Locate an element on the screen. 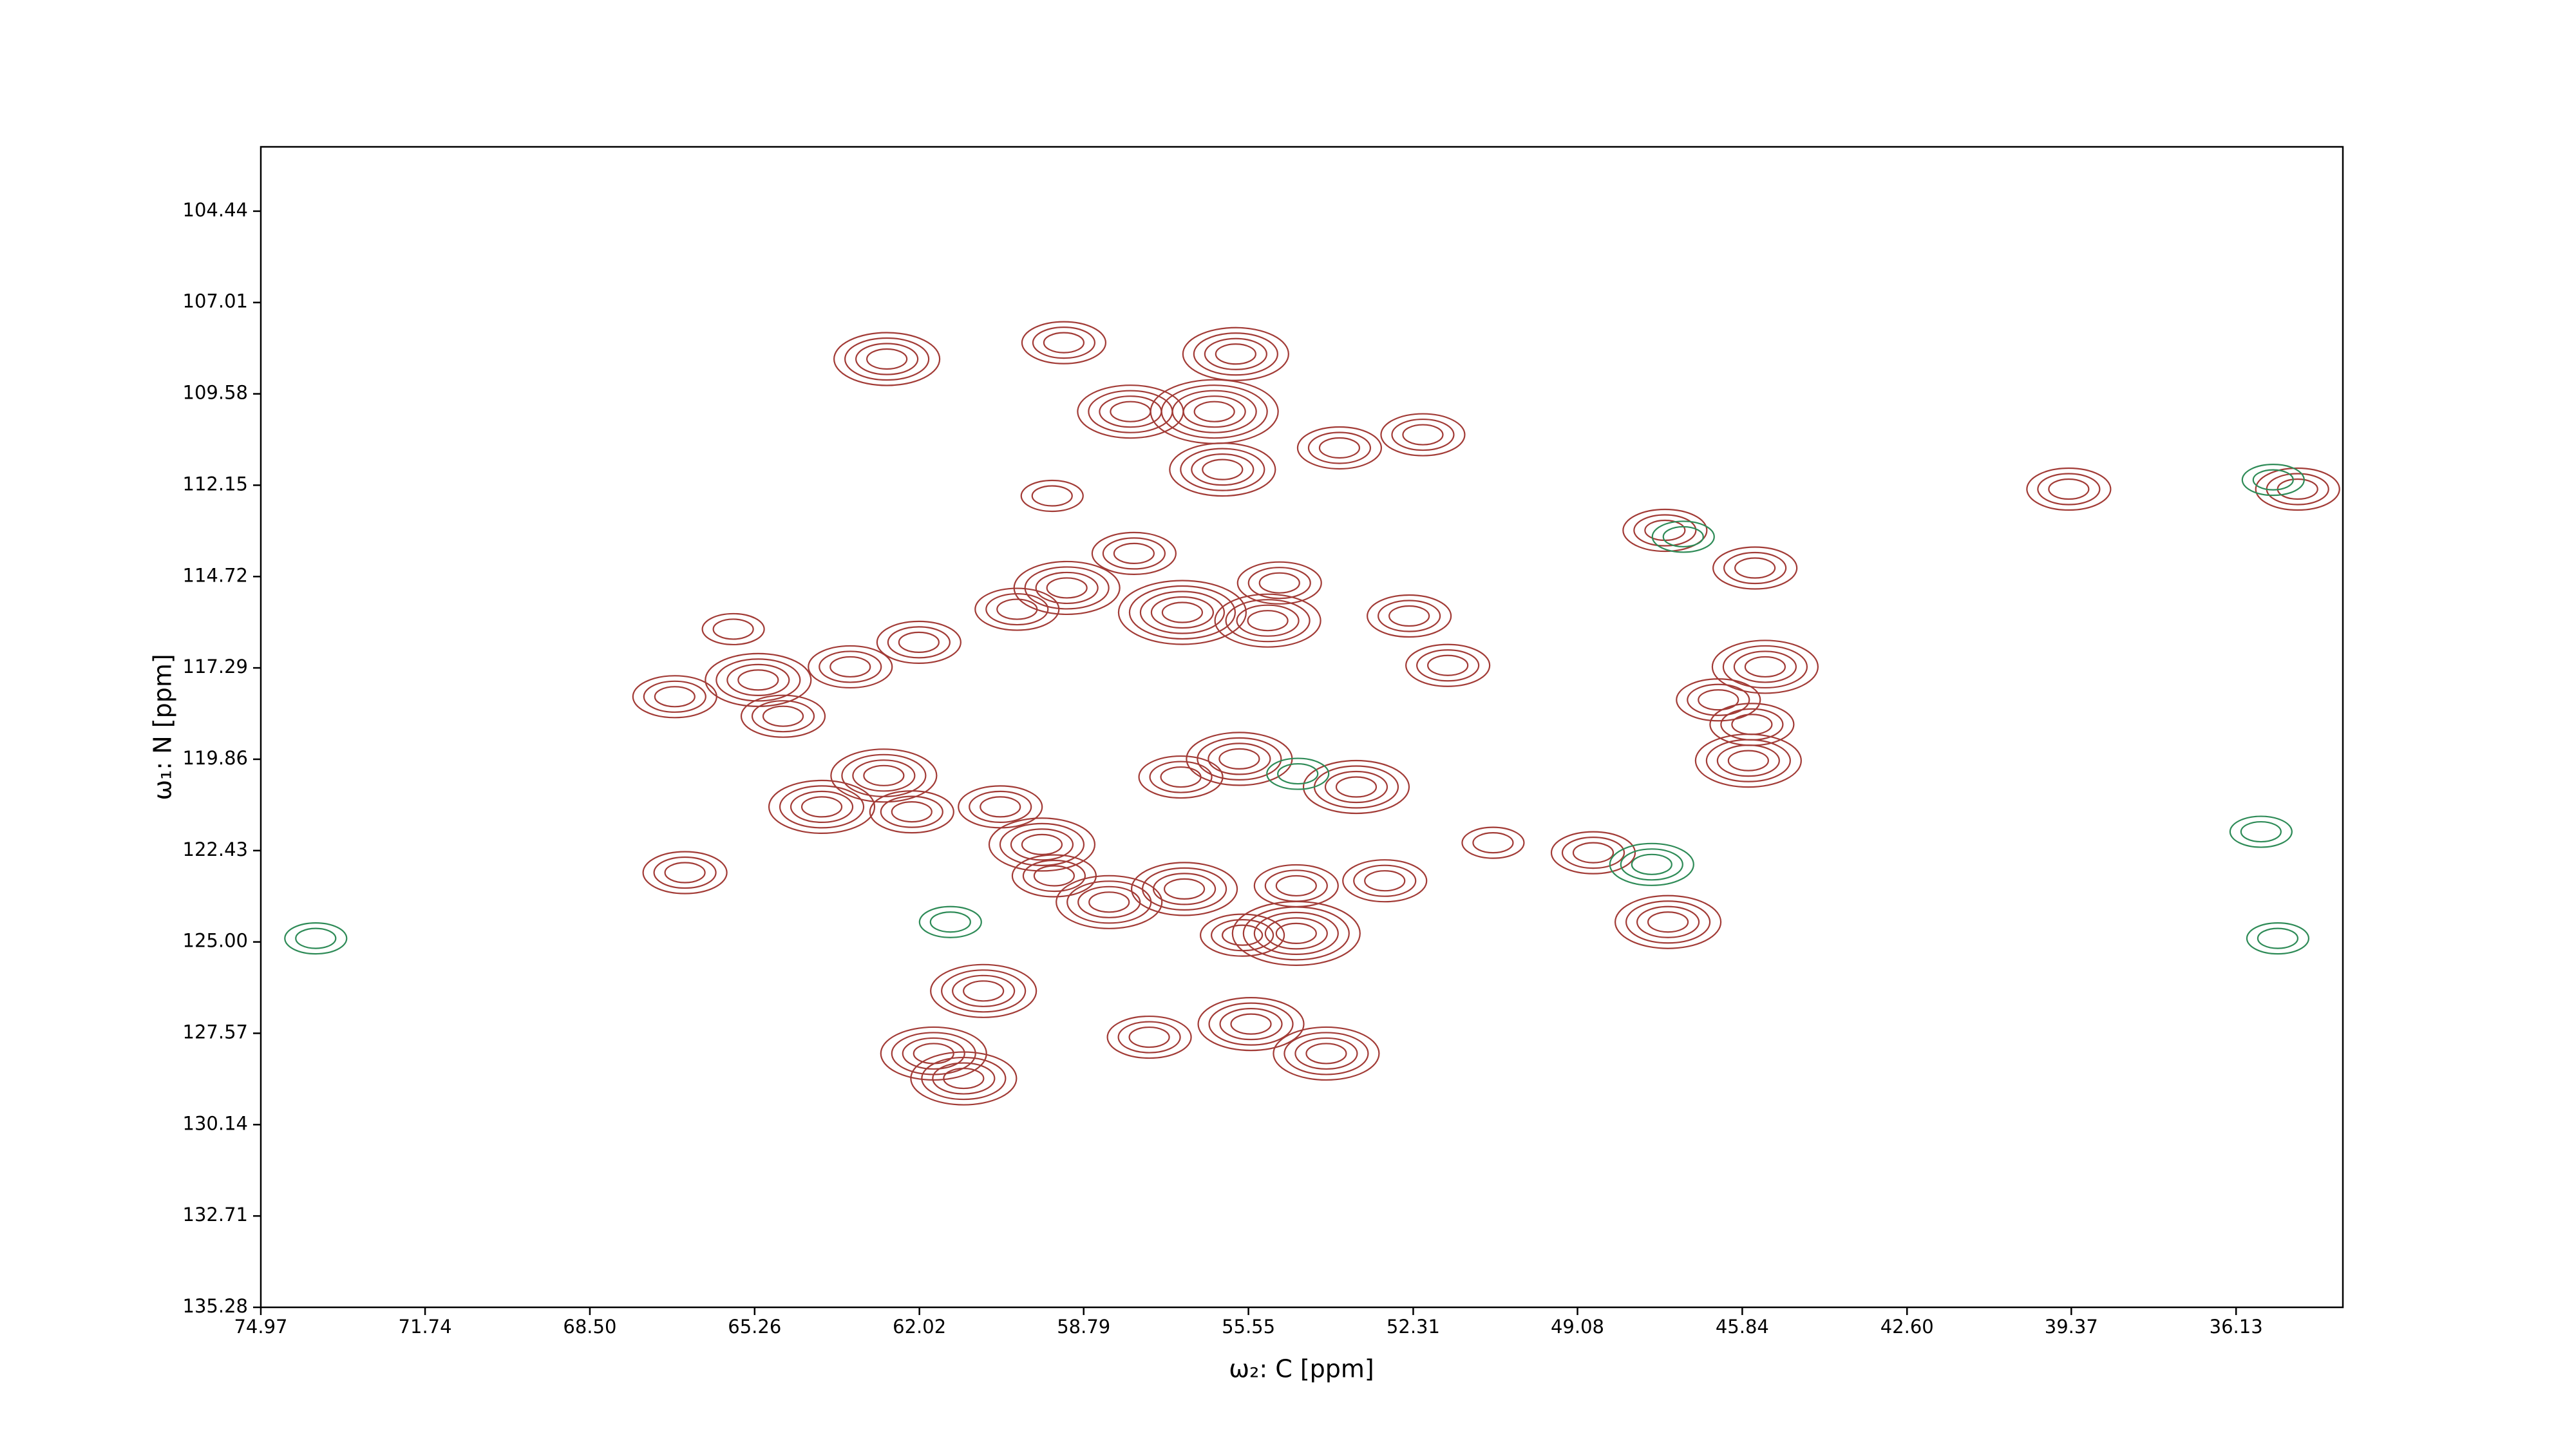  x-tick-label: 39.37 is located at coordinates (2071, 1327).